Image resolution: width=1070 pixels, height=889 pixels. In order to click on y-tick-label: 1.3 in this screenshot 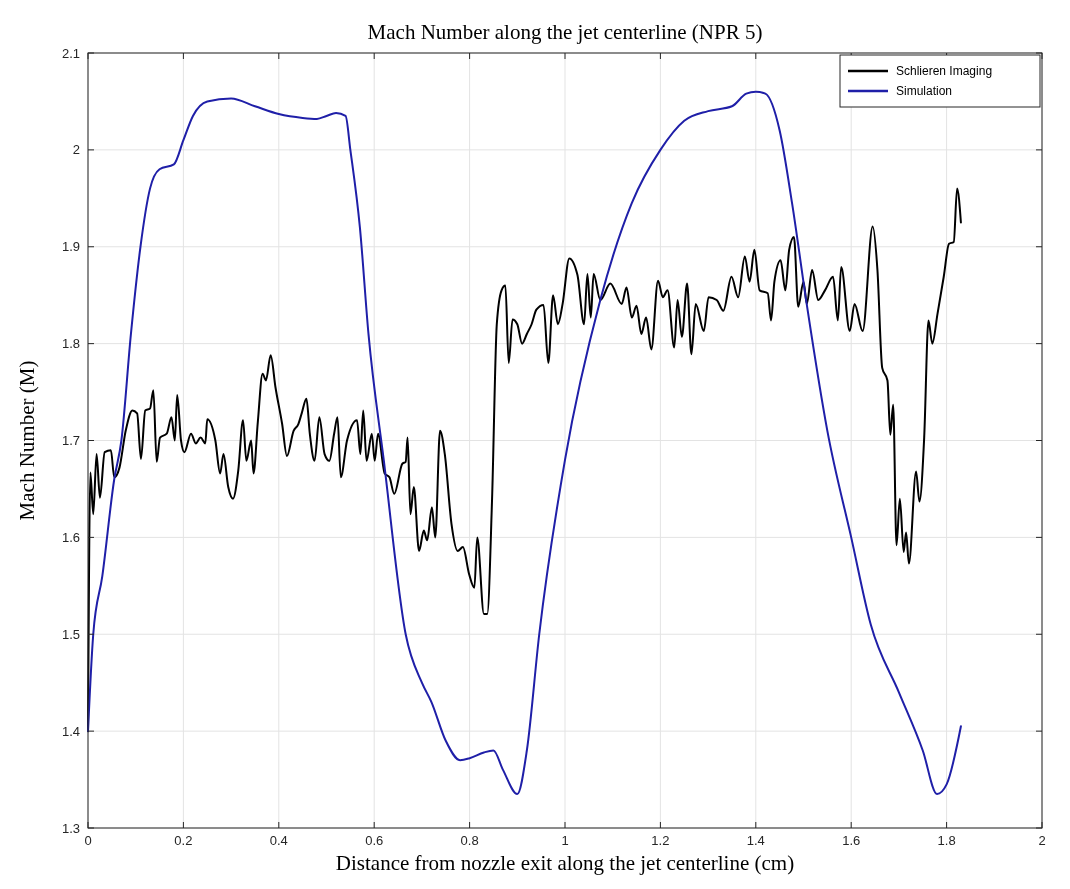, I will do `click(70, 828)`.